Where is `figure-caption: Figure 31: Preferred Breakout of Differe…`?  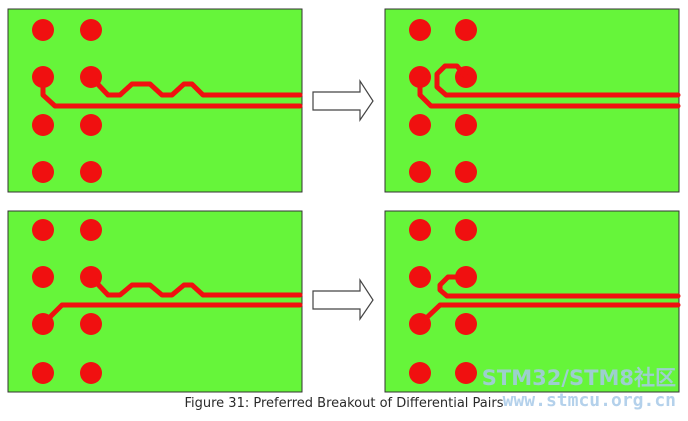
figure-caption: Figure 31: Preferred Breakout of Differe… is located at coordinates (344, 403).